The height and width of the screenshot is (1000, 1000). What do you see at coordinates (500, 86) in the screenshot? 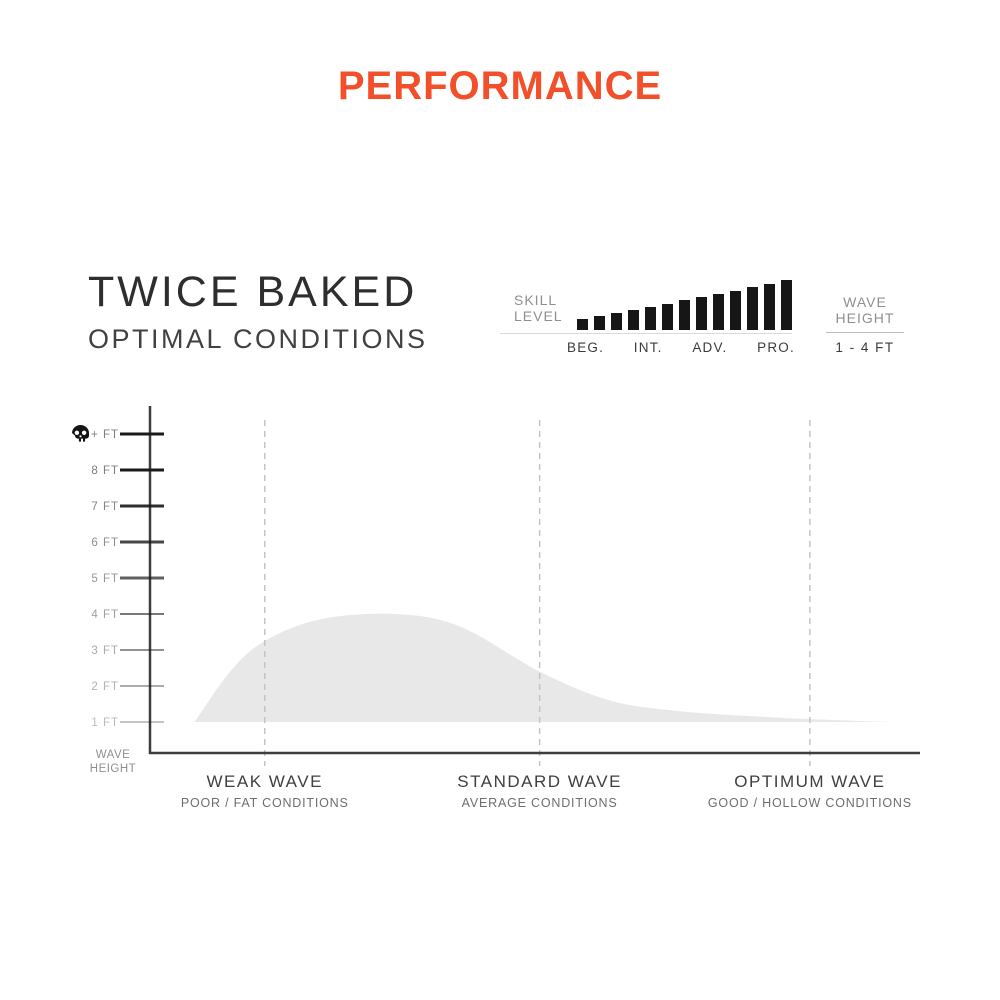
I see `page-title: PERFORMANCE` at bounding box center [500, 86].